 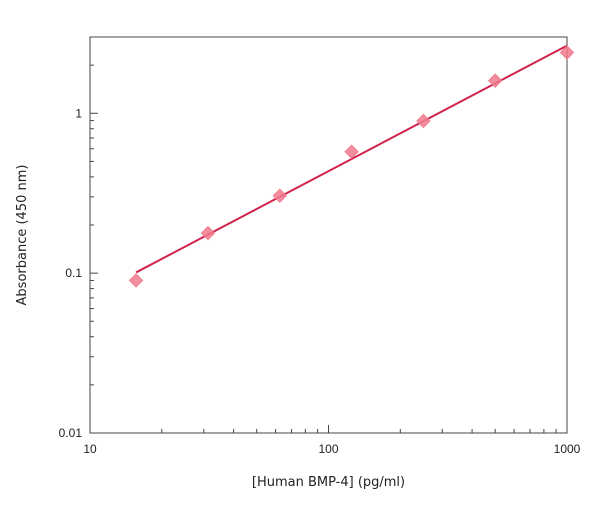 I want to click on x-tick-label: 10, so click(x=90, y=449).